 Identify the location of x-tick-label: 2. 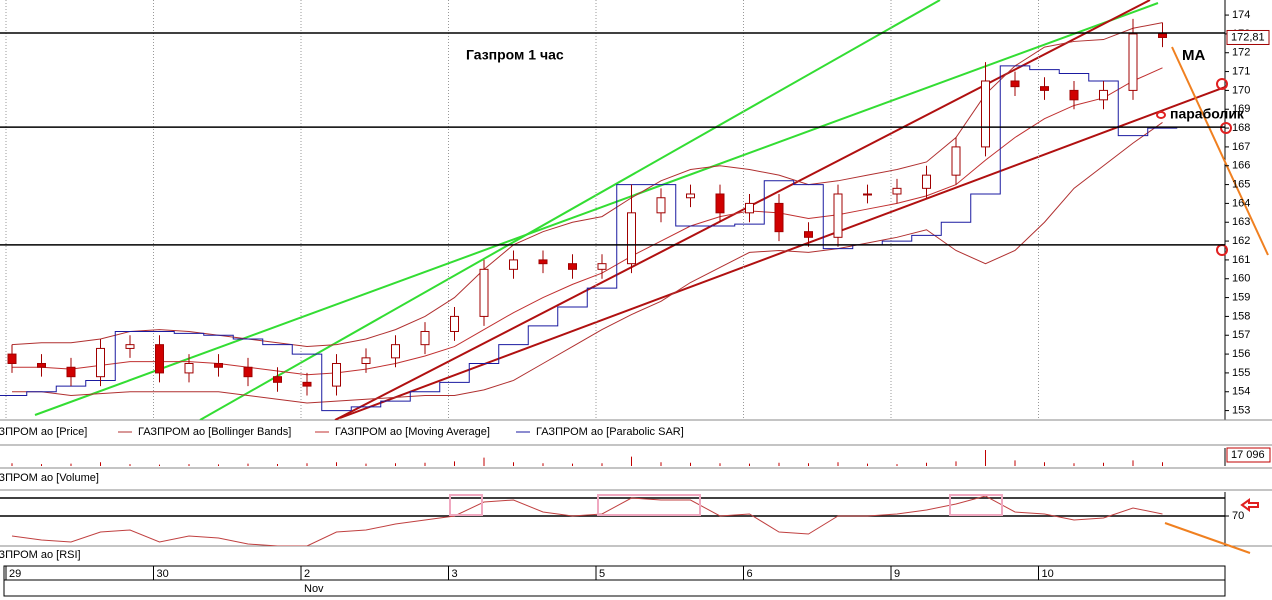
(307, 574).